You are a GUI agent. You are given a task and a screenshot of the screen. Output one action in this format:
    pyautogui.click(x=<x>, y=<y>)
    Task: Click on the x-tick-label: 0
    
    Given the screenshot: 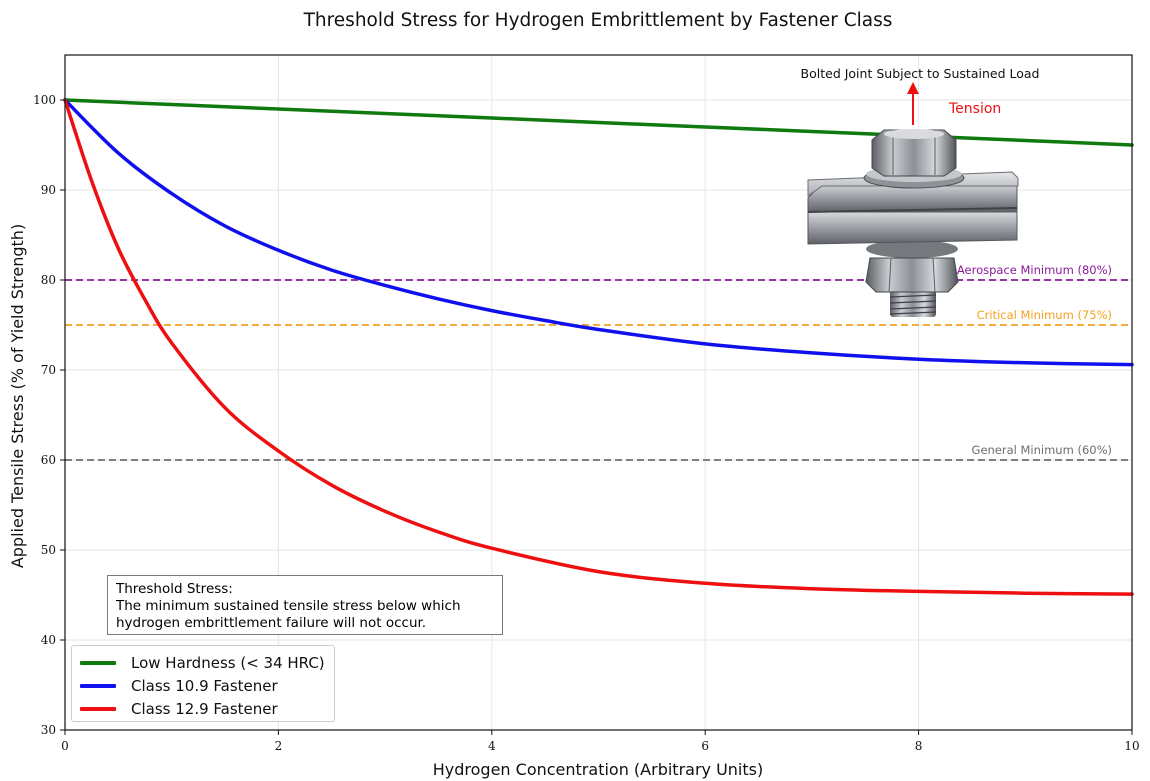 What is the action you would take?
    pyautogui.click(x=65, y=746)
    